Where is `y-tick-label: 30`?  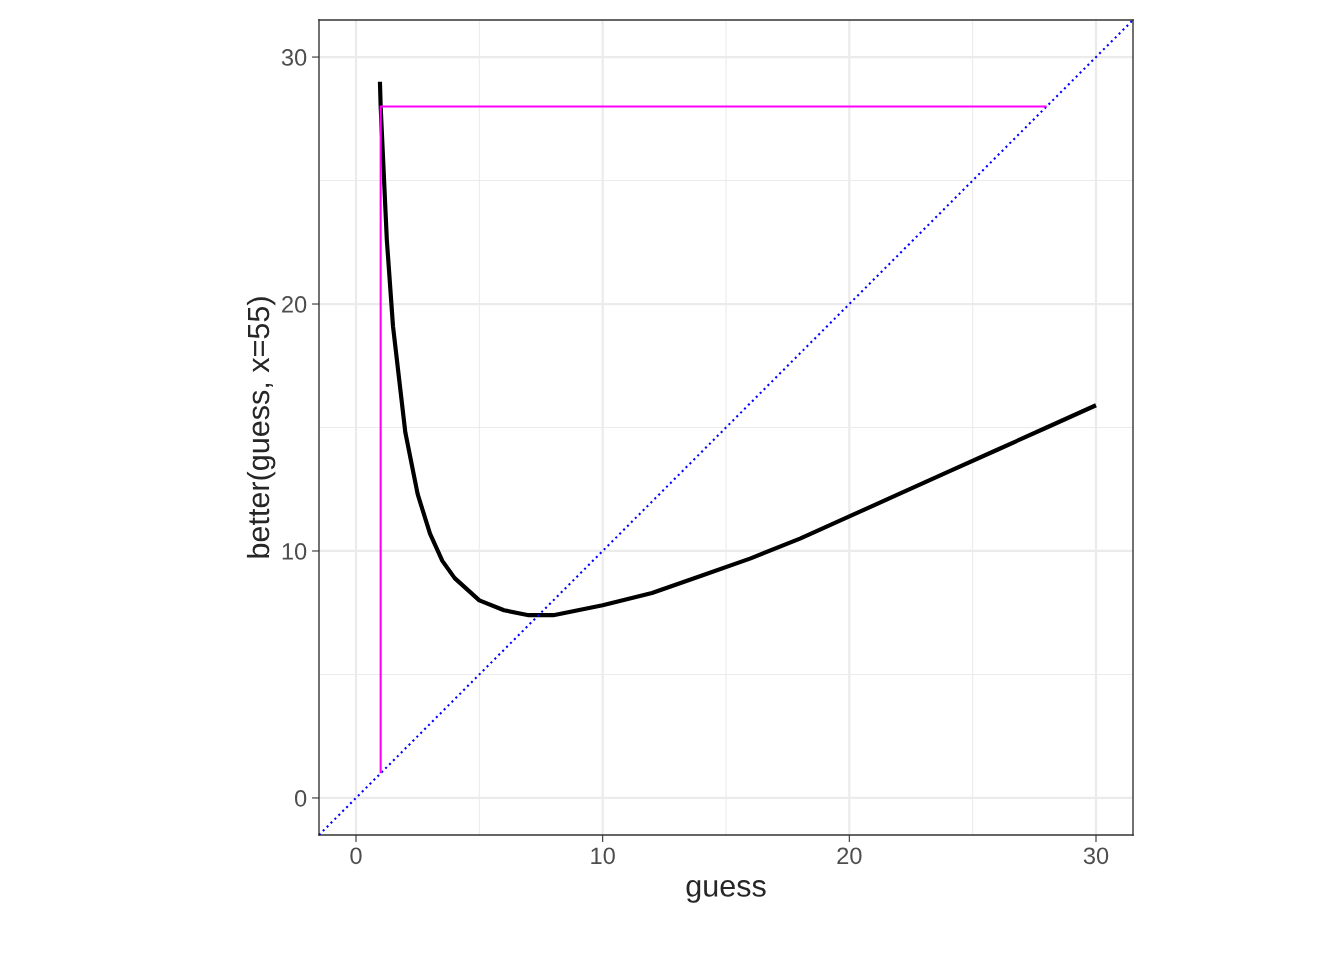
y-tick-label: 30 is located at coordinates (294, 57).